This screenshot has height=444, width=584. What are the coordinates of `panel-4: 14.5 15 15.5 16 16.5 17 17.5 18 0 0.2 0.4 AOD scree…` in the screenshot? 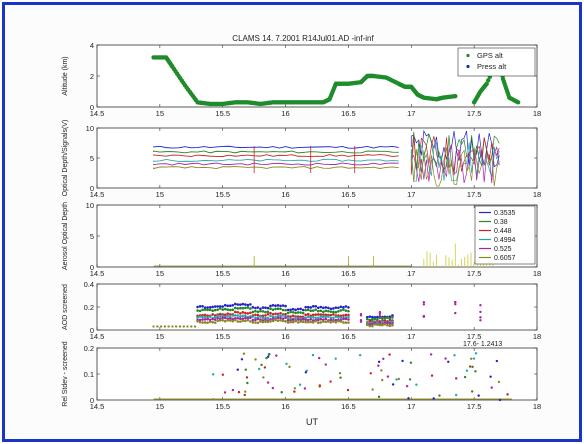 It's located at (301, 310).